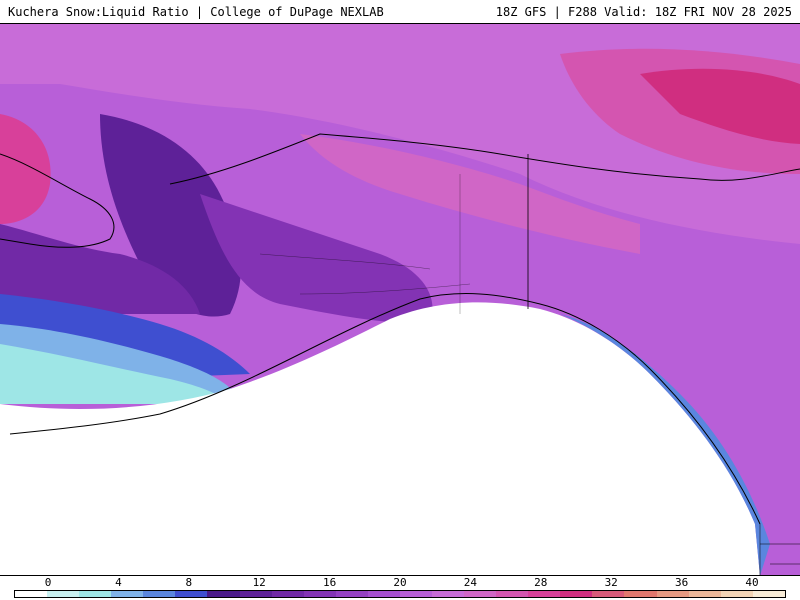 Image resolution: width=800 pixels, height=600 pixels. I want to click on pacific-northwest-borders, so click(779, 549).